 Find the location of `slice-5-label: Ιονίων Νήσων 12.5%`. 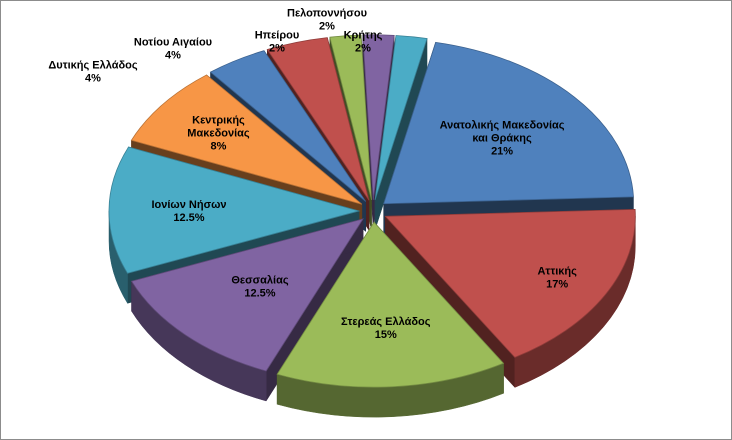

slice-5-label: Ιονίων Νήσων 12.5% is located at coordinates (188, 211).